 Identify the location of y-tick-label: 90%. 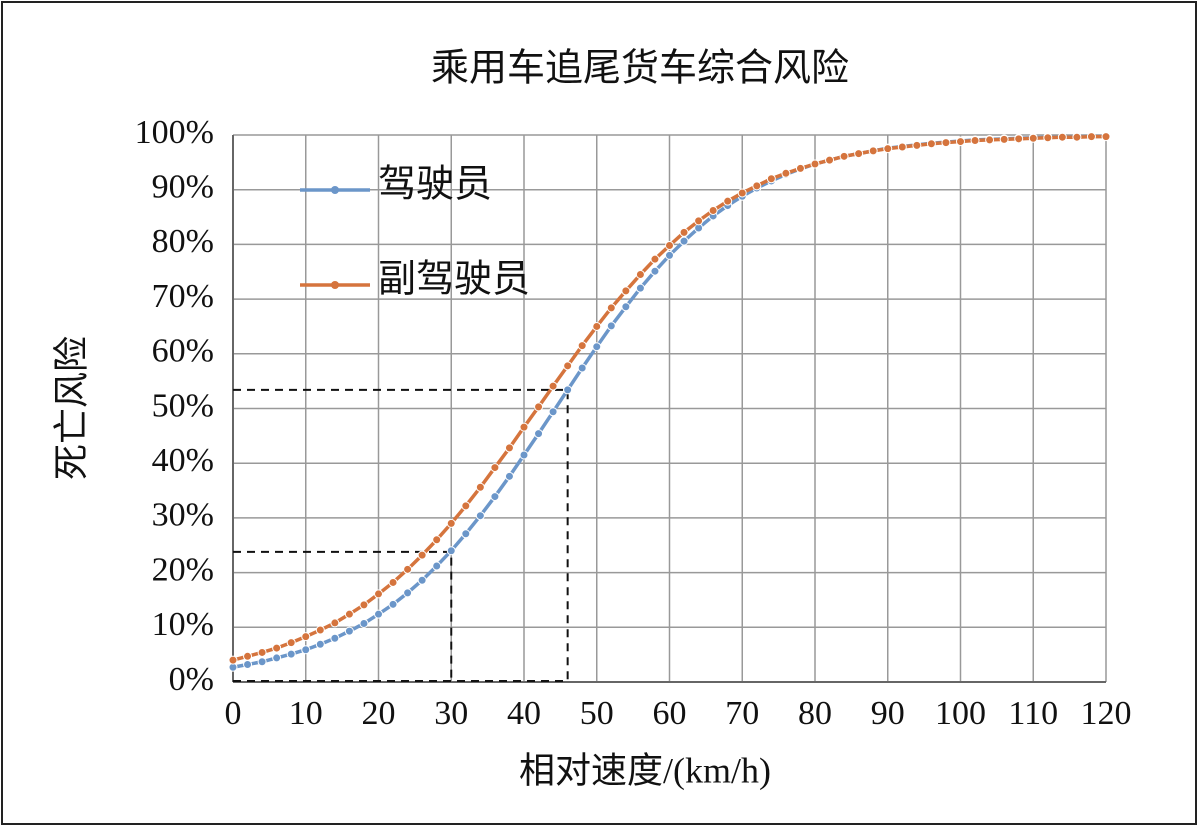
(183, 186).